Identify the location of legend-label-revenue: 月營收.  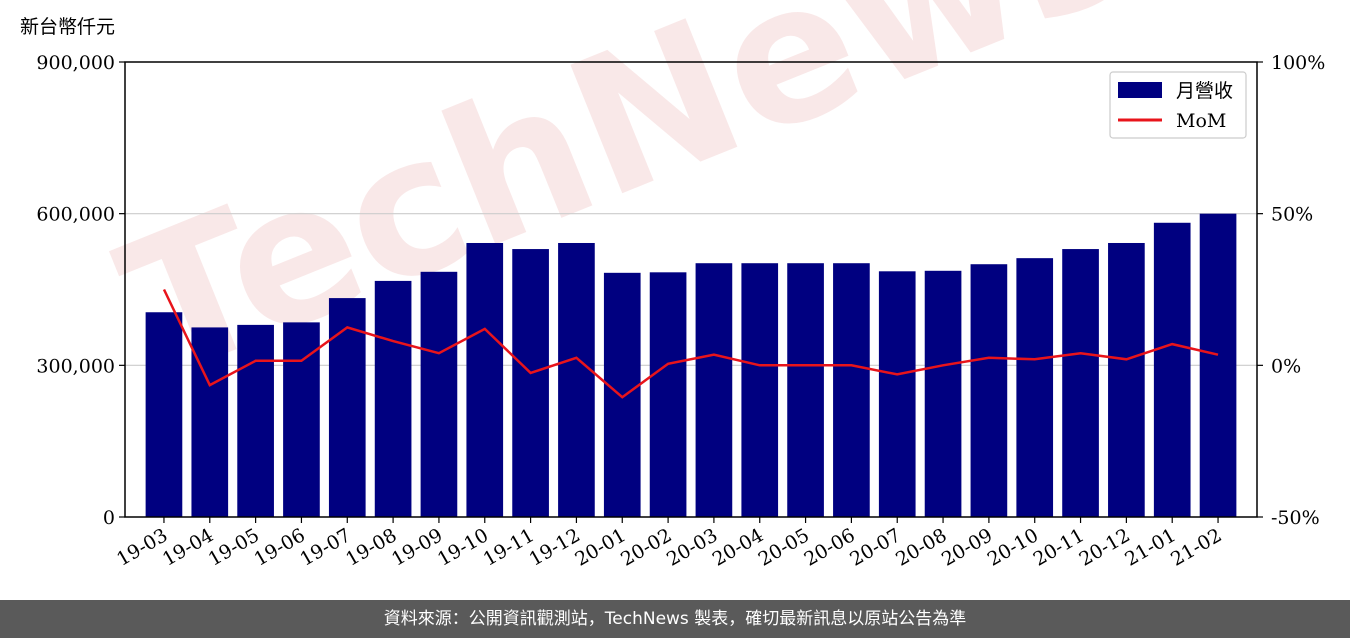
(1204, 91).